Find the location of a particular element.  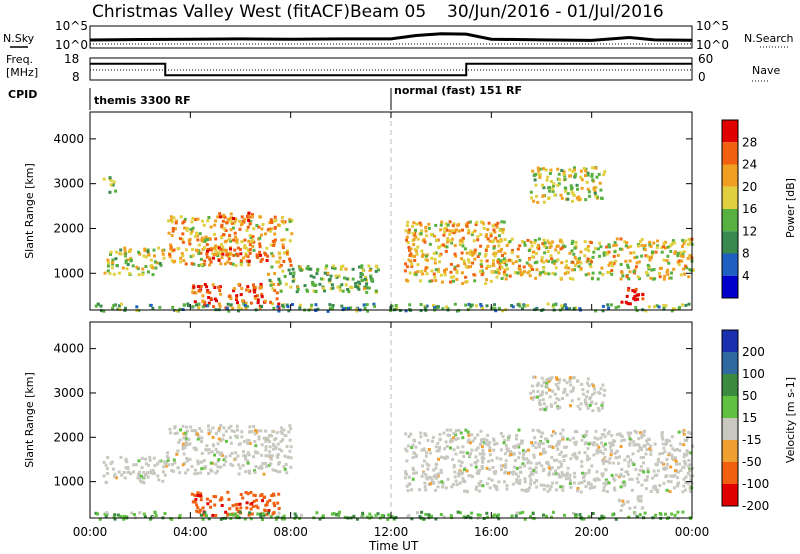

y-tick-label: 2000 is located at coordinates (68, 437).